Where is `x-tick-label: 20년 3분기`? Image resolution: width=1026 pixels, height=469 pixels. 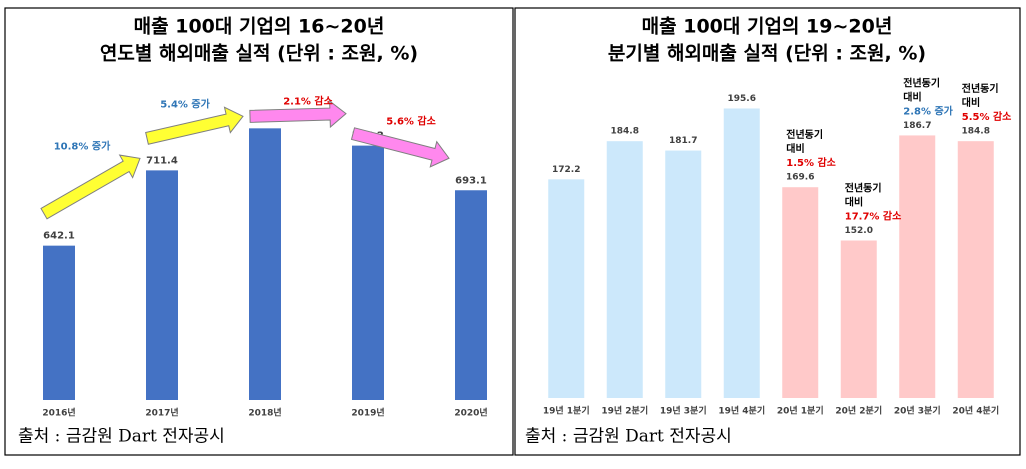 x-tick-label: 20년 3분기 is located at coordinates (917, 411).